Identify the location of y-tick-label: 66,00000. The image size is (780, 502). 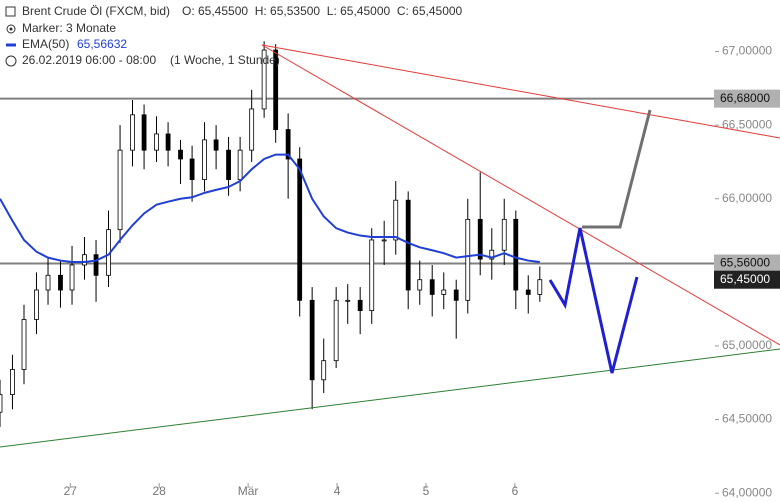
(747, 198).